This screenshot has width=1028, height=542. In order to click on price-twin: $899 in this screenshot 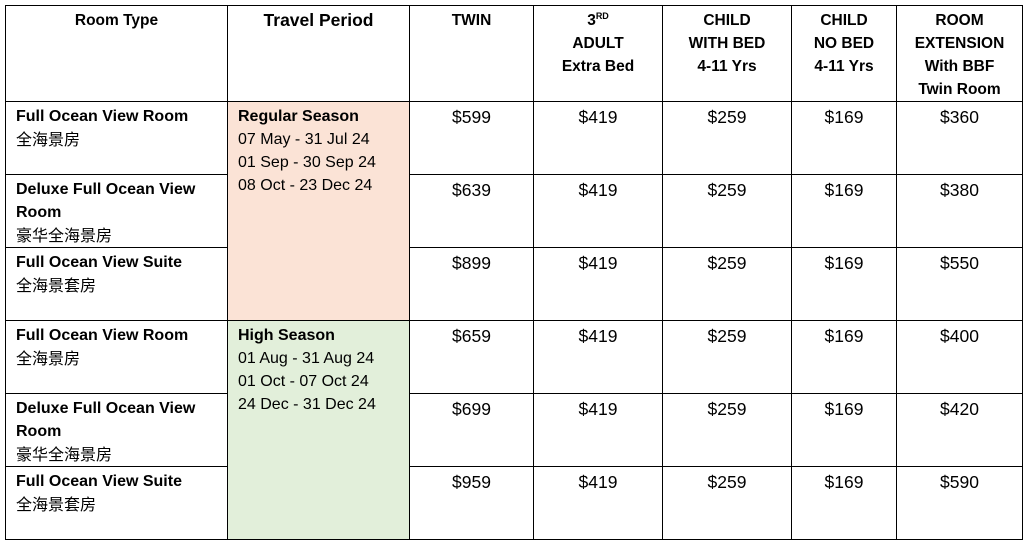, I will do `click(471, 284)`.